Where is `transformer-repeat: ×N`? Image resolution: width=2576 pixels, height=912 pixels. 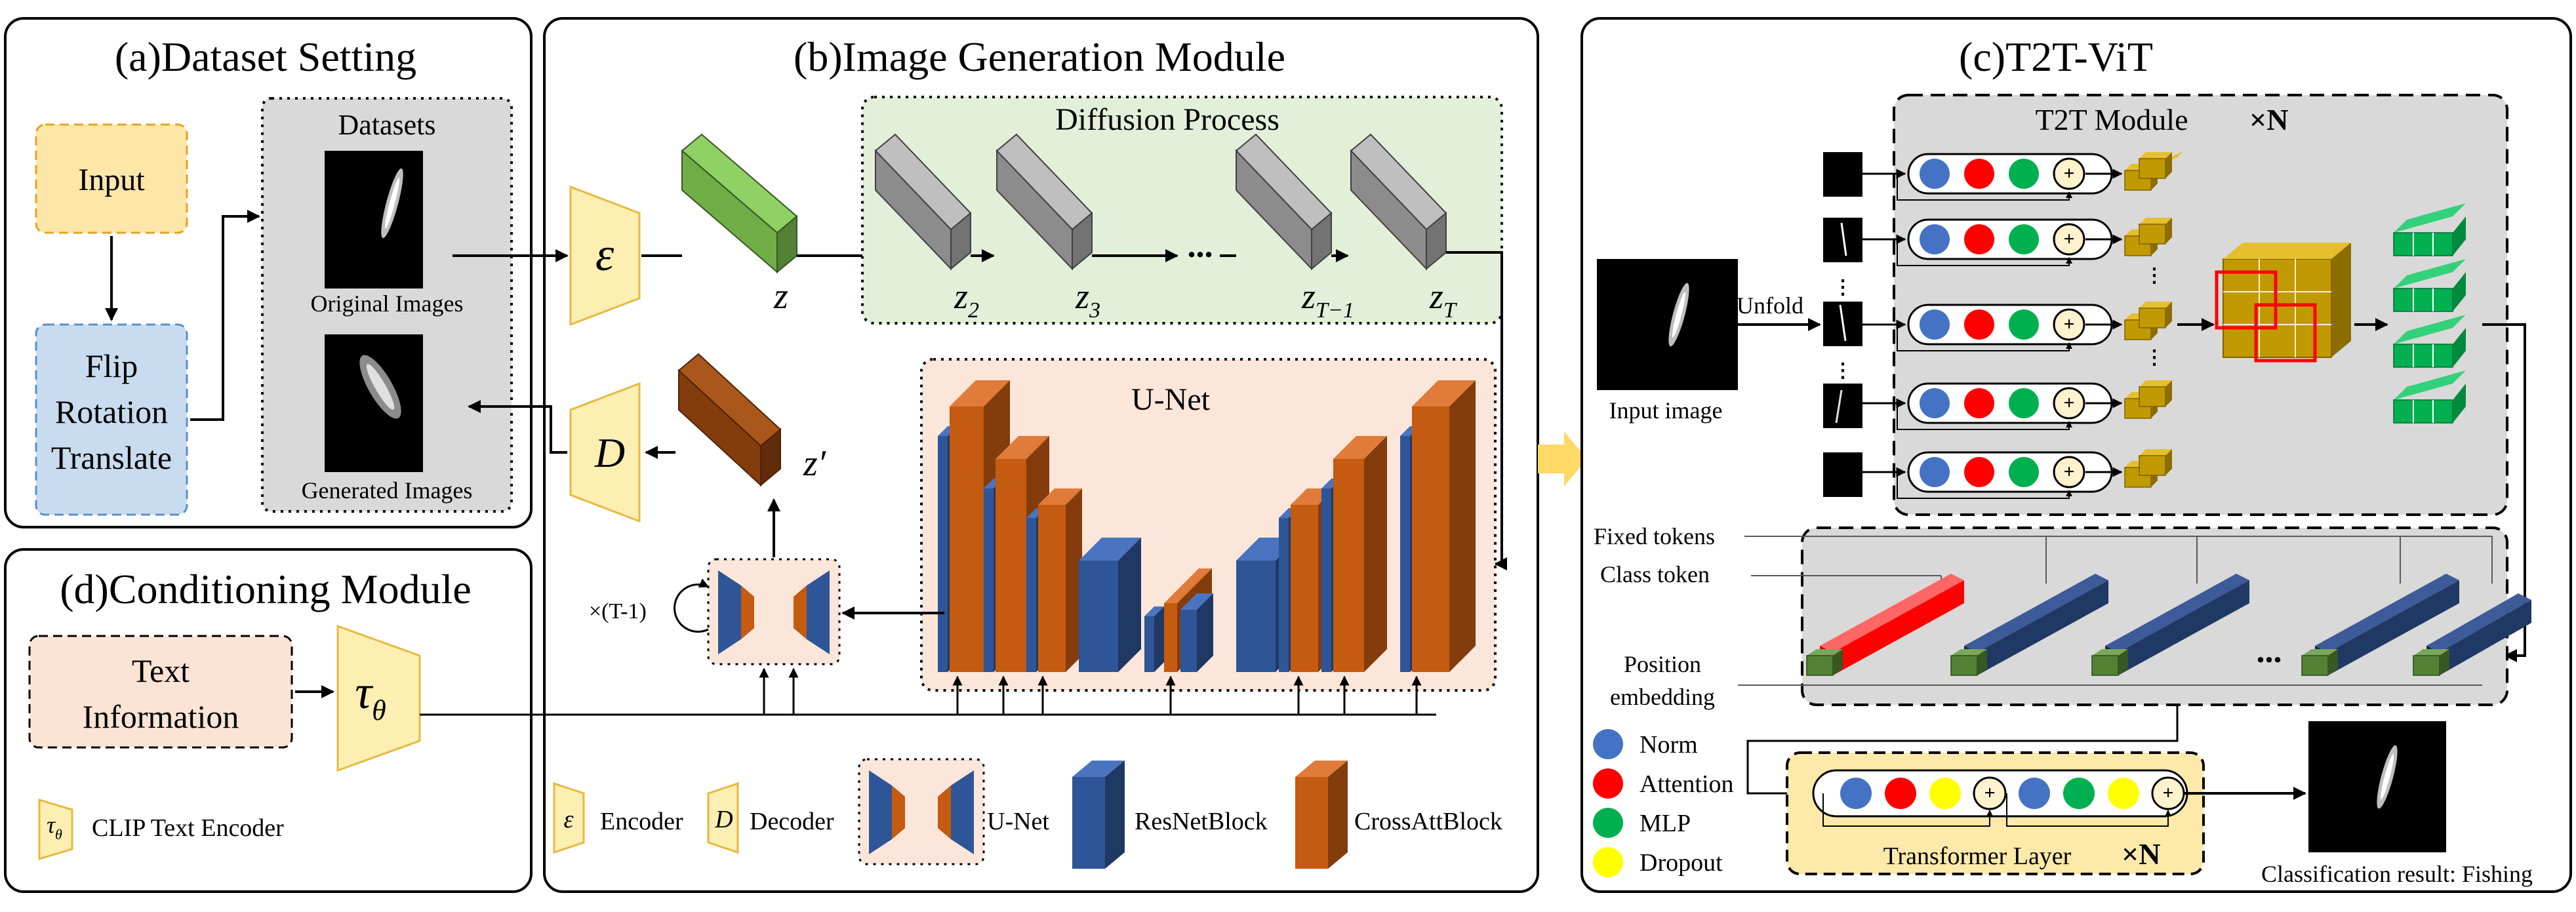 transformer-repeat: ×N is located at coordinates (2141, 854).